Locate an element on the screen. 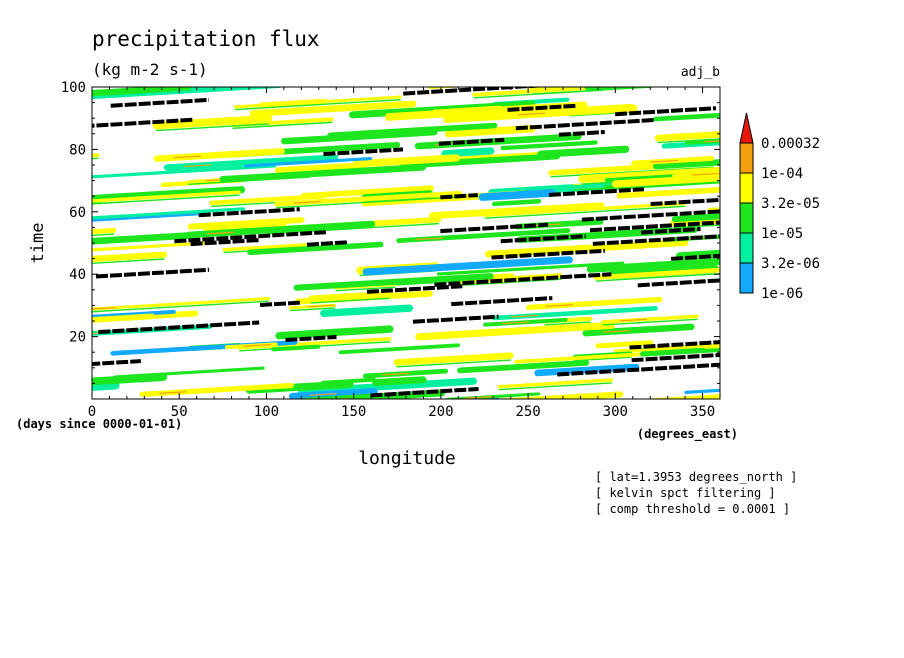 The height and width of the screenshot is (658, 904). note-latitude: [ lat=1.3953 degrees_north ] is located at coordinates (696, 477).